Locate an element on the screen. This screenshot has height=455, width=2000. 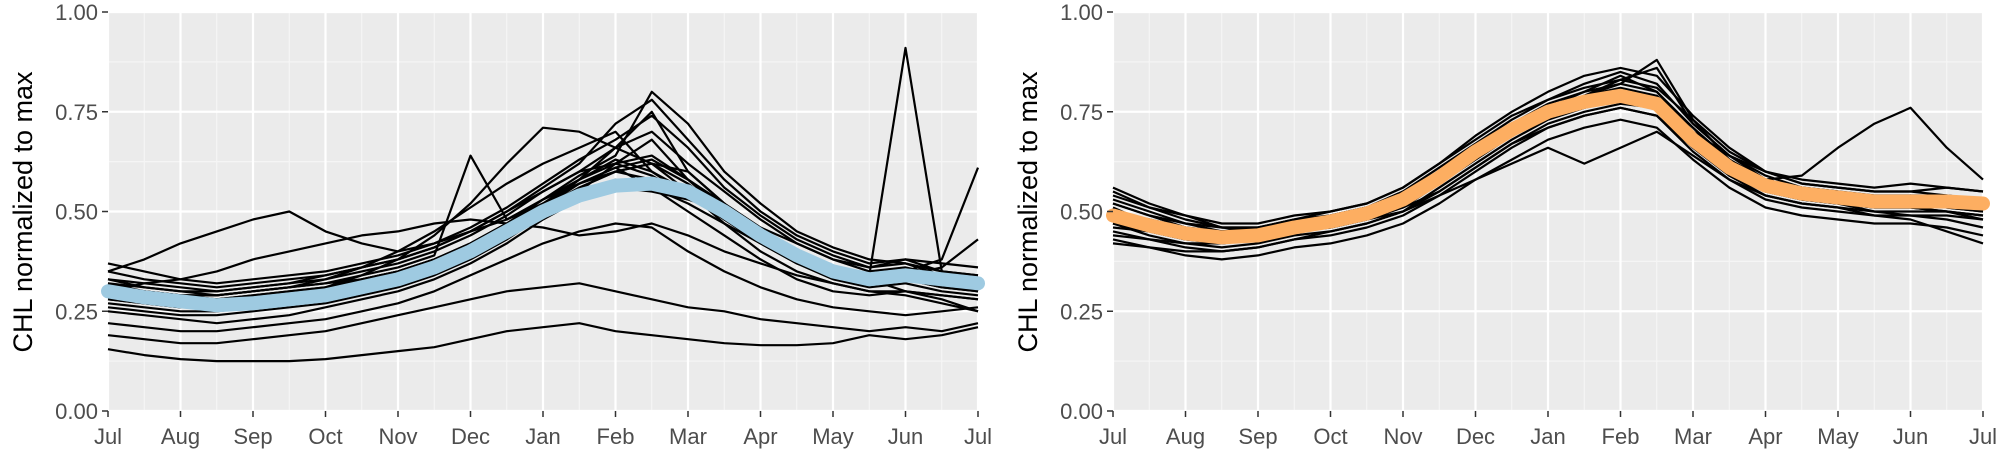
right-x-ticks: Jul Aug Sep Oct Nov Dec Jan Feb Mar Apr May Jun Jul is located at coordinates (1548, 430).